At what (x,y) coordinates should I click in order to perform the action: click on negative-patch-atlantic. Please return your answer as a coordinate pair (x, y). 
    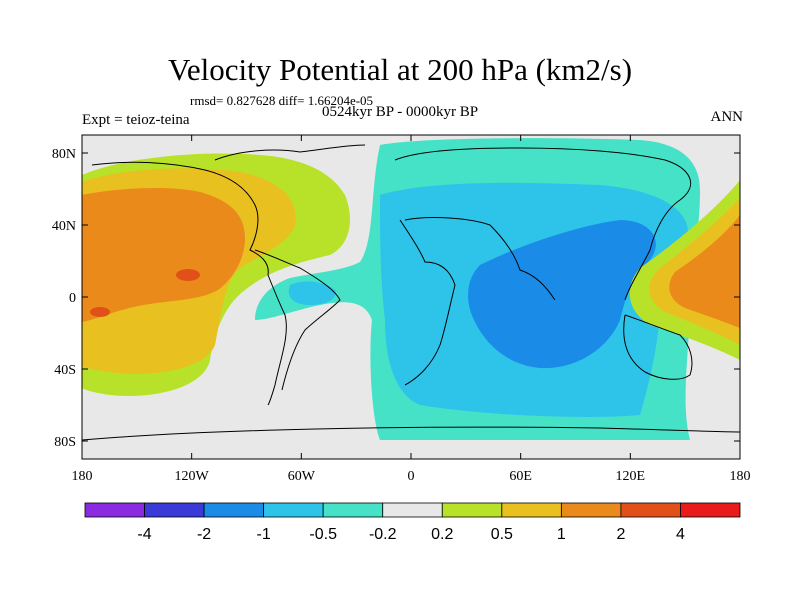
    Looking at the image, I should click on (312, 293).